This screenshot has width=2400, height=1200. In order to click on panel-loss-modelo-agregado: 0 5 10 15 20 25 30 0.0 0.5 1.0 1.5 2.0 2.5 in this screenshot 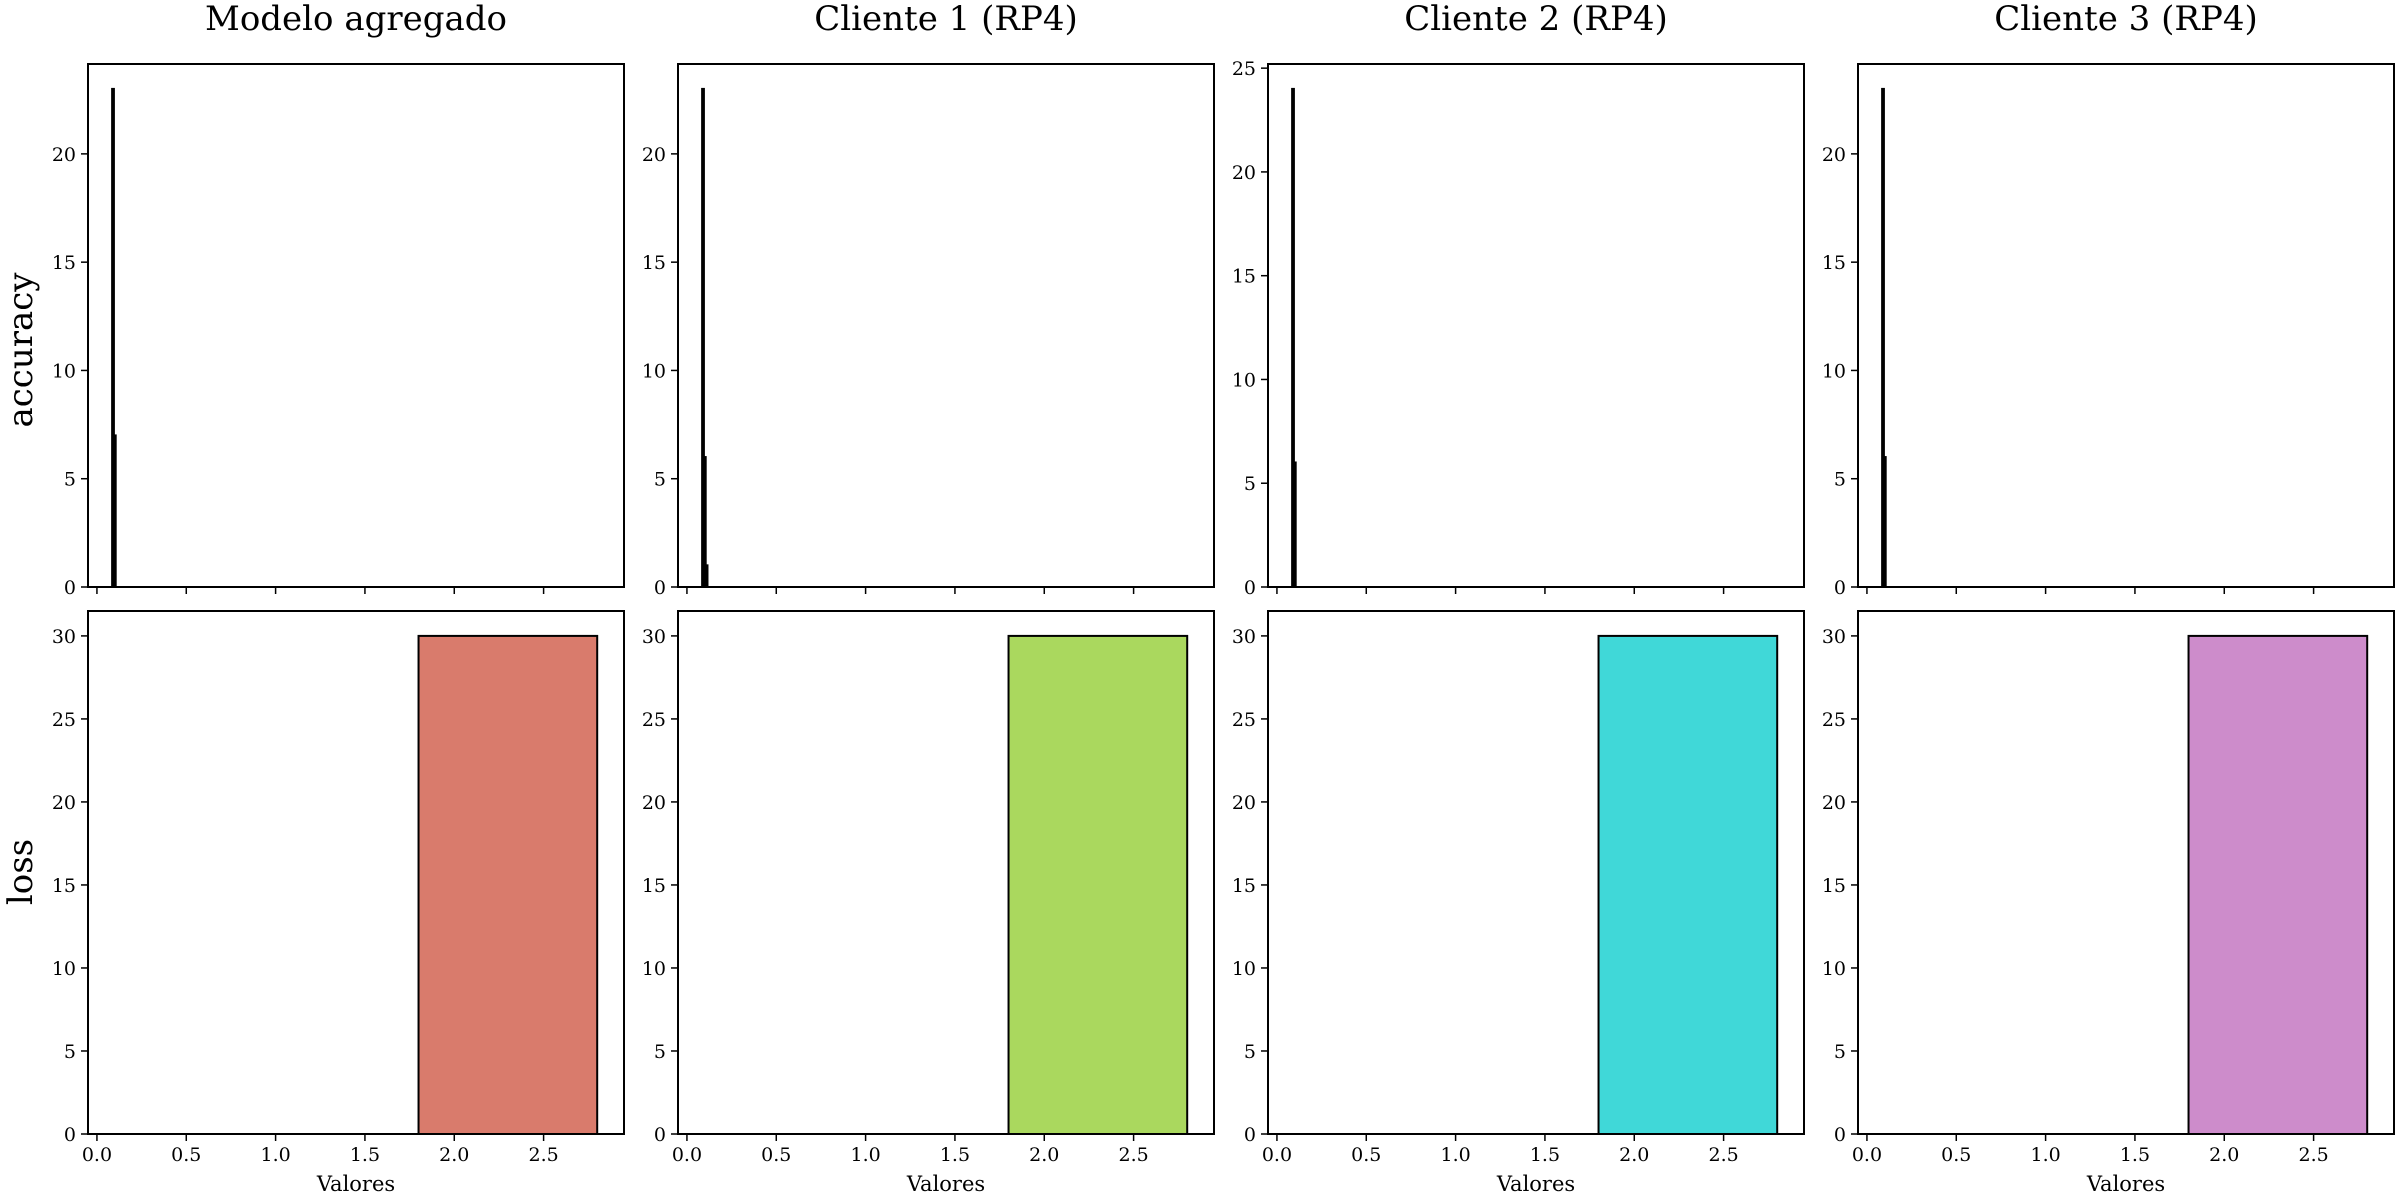, I will do `click(338, 888)`.